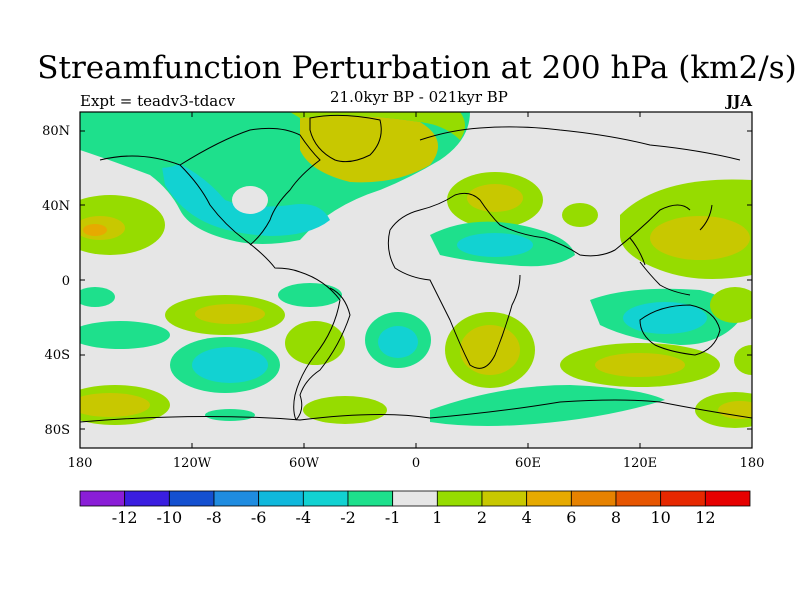  I want to click on lon-label-0: 0, so click(416, 463).